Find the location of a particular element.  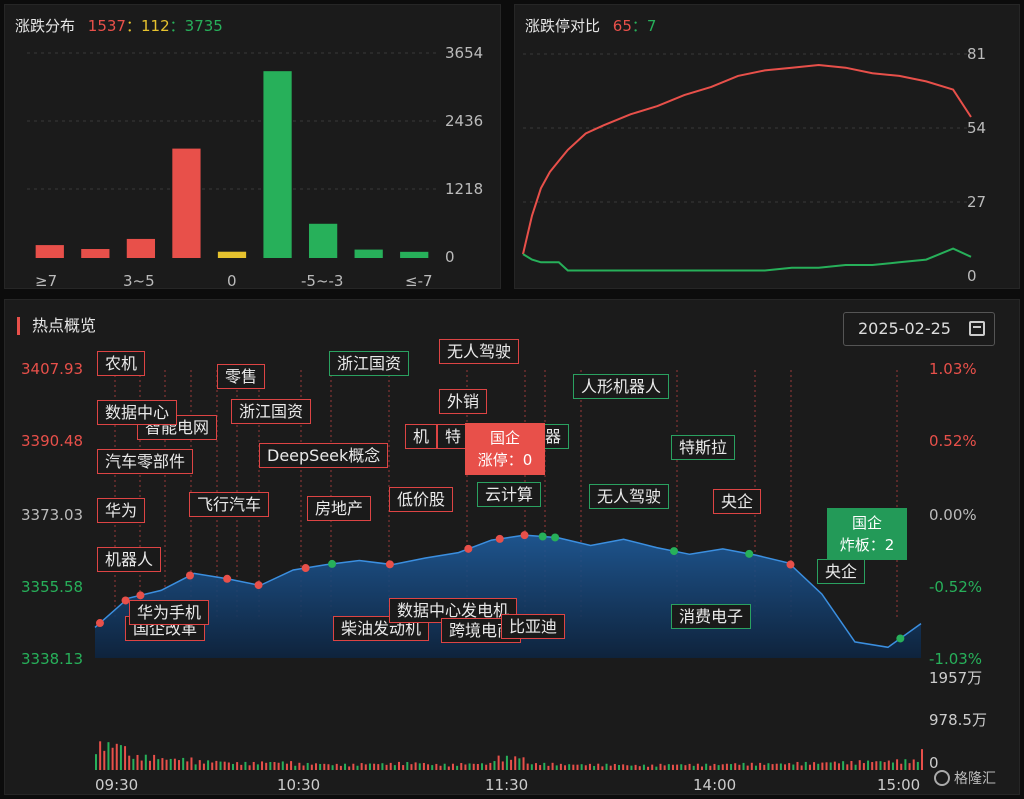

topic-label-flying-car: 飞行汽车 is located at coordinates (229, 504).